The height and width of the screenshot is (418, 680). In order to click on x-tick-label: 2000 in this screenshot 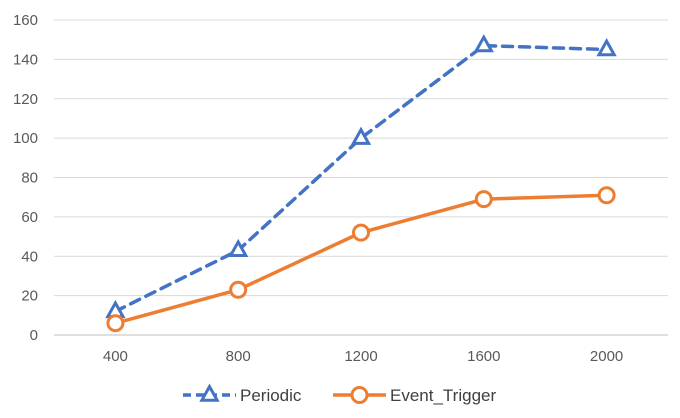, I will do `click(606, 356)`.